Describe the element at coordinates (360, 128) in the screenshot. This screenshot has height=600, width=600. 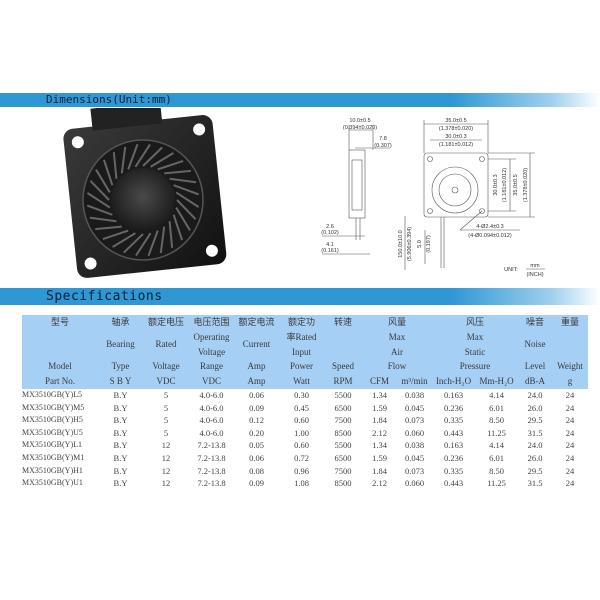
I see `side-width-inch-label: (0.394±0.020)` at that location.